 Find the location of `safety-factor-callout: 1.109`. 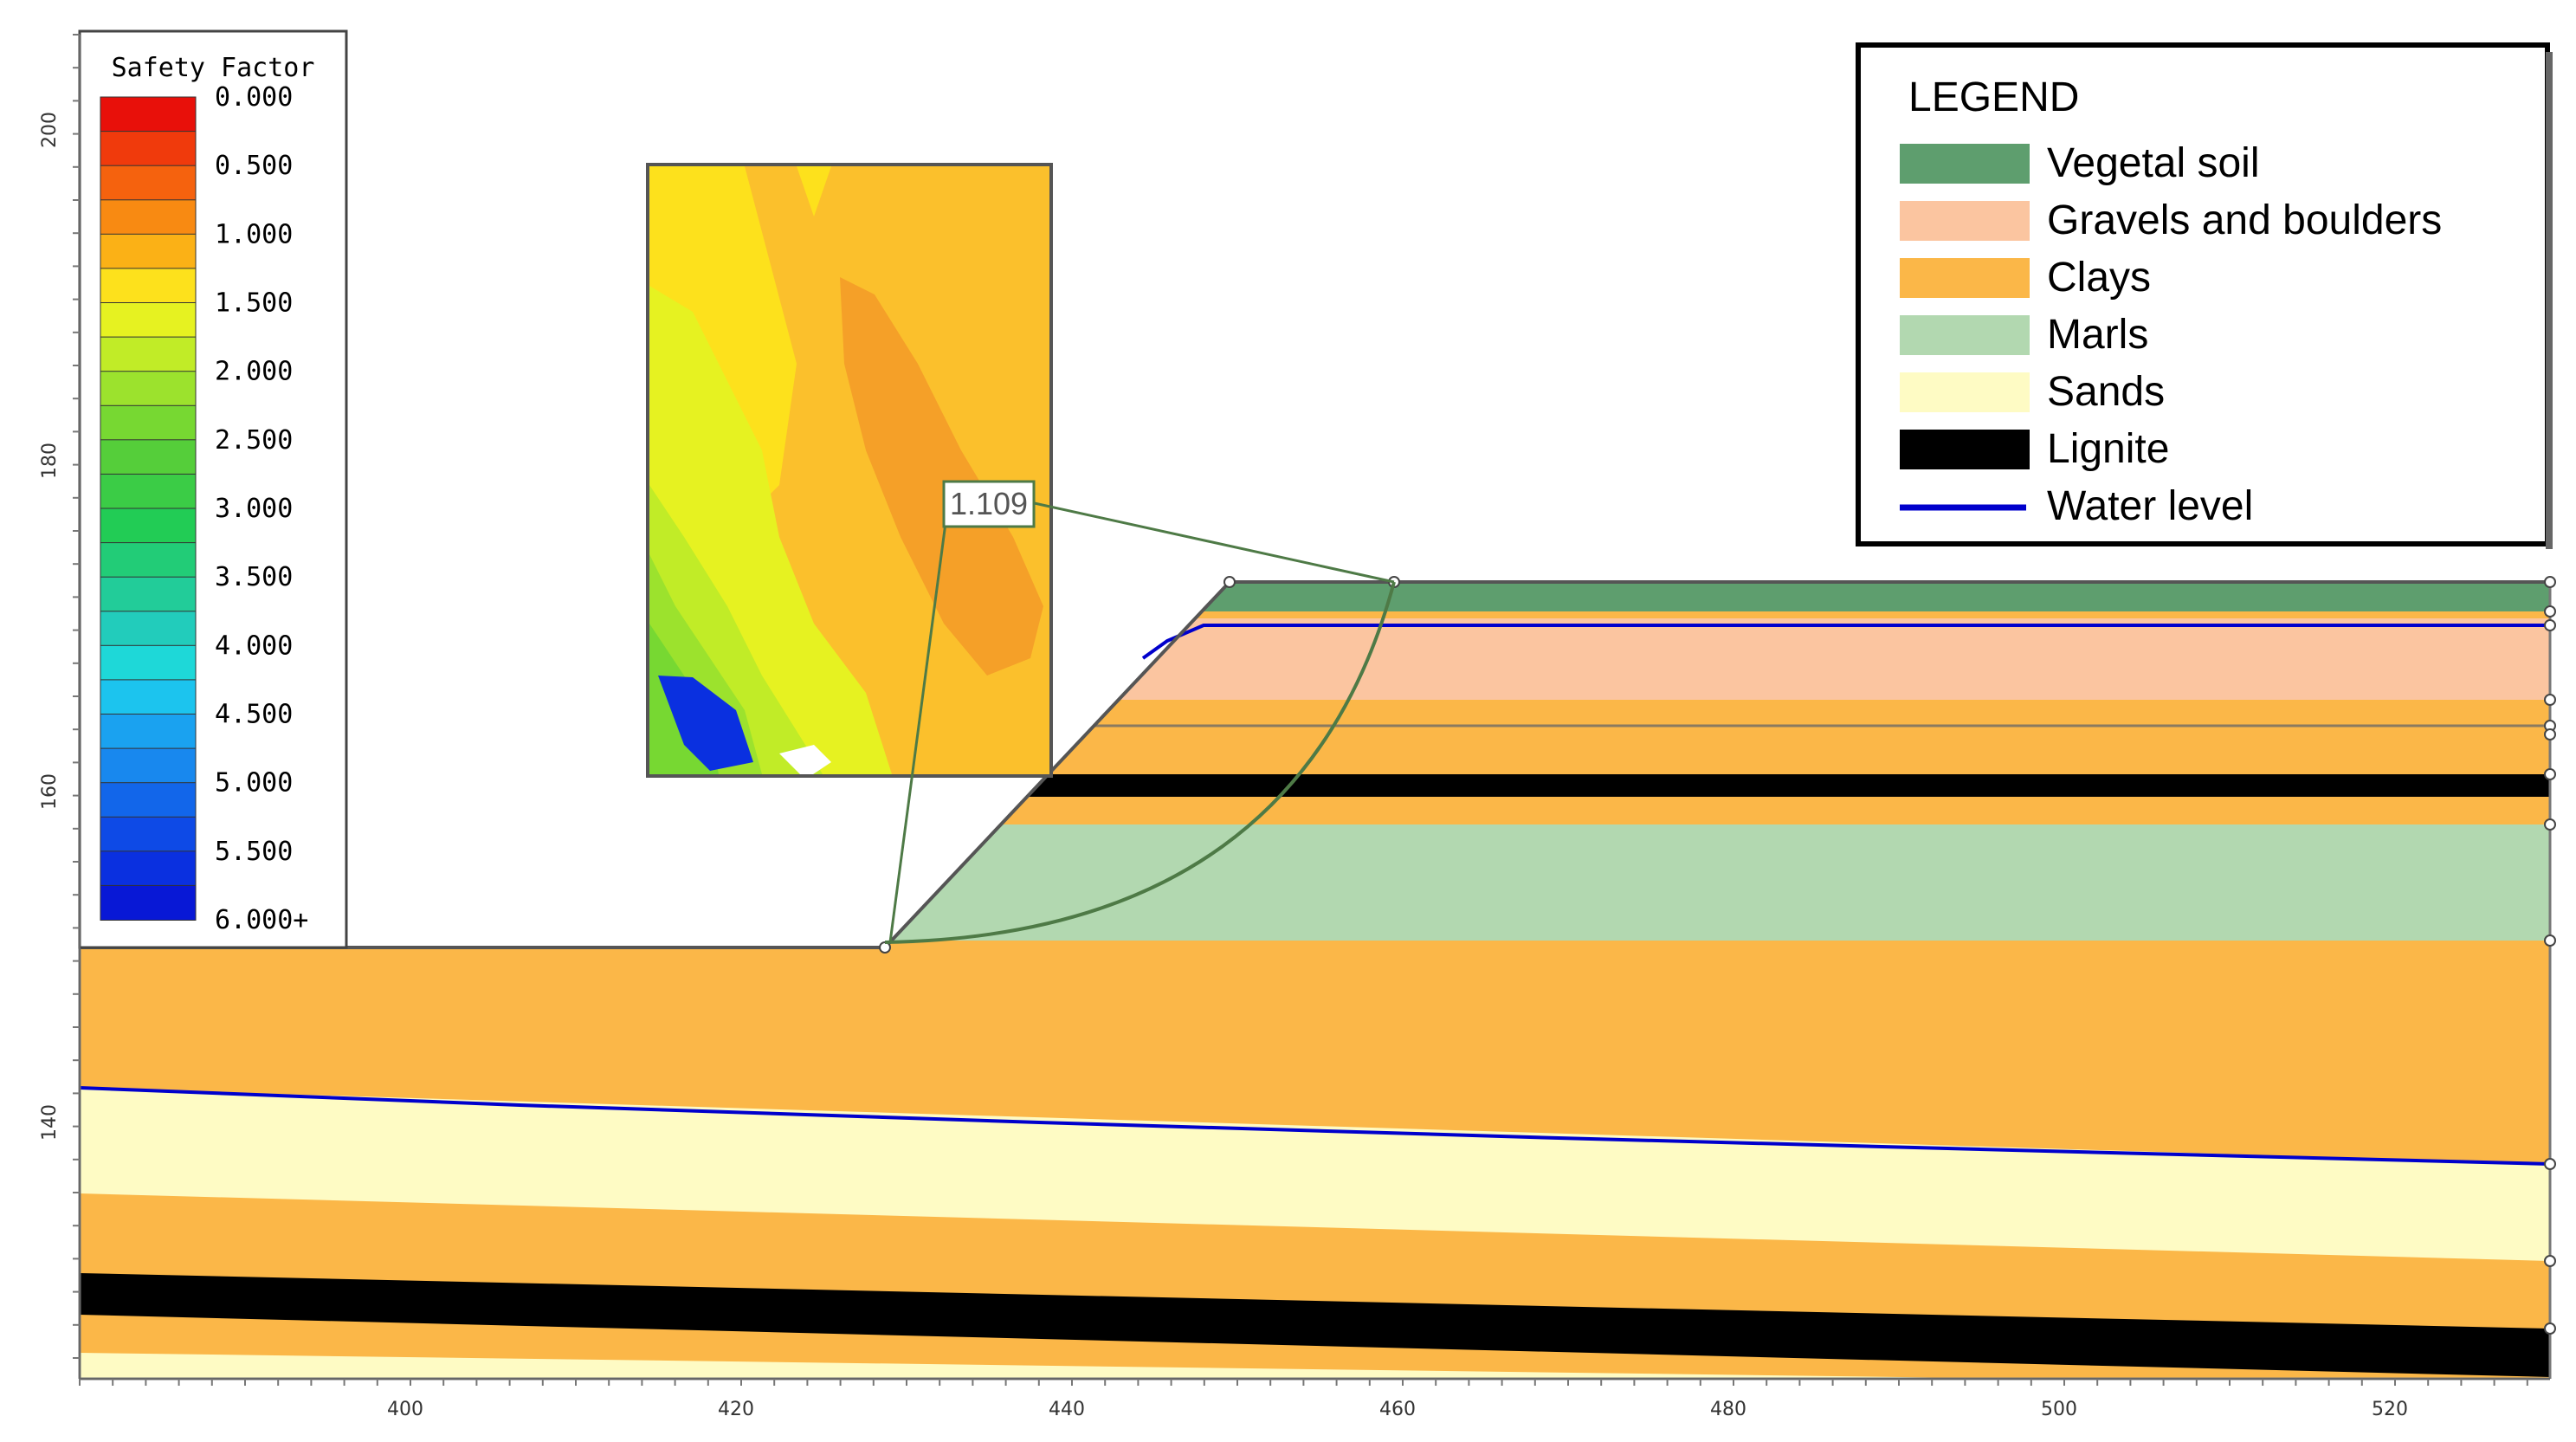

safety-factor-callout: 1.109 is located at coordinates (989, 504).